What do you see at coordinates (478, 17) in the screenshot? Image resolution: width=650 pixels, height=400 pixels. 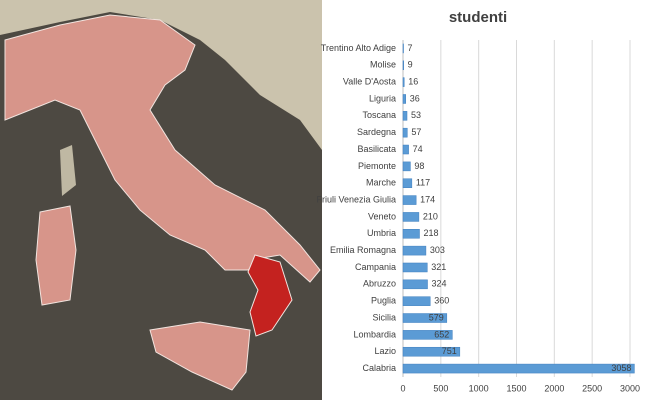 I see `chart-title: studenti` at bounding box center [478, 17].